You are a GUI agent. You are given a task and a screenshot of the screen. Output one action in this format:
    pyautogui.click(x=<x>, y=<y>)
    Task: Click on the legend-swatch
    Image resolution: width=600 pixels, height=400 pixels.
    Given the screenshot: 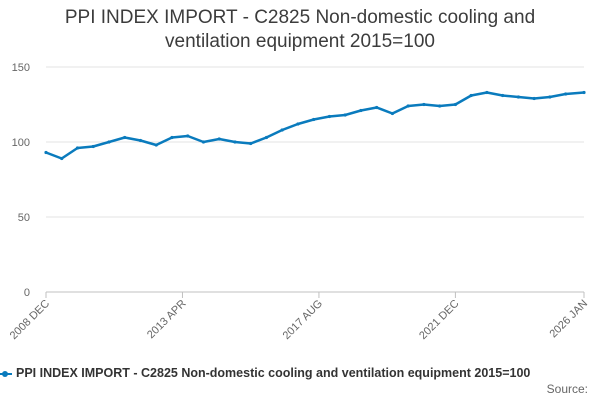 What is the action you would take?
    pyautogui.click(x=6, y=374)
    